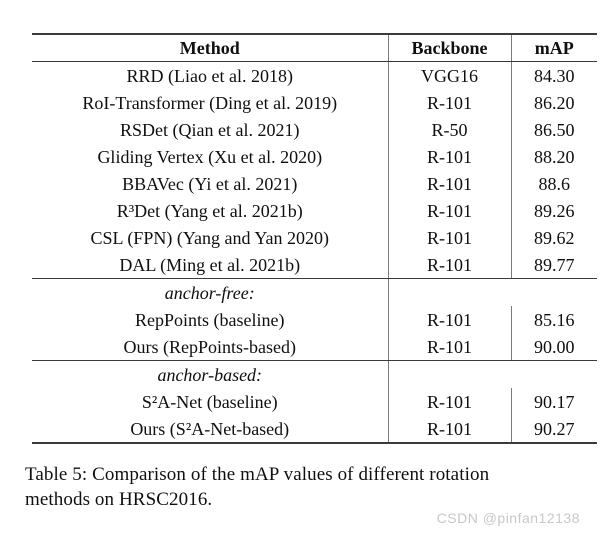  What do you see at coordinates (554, 183) in the screenshot?
I see `map-cell: 88.6` at bounding box center [554, 183].